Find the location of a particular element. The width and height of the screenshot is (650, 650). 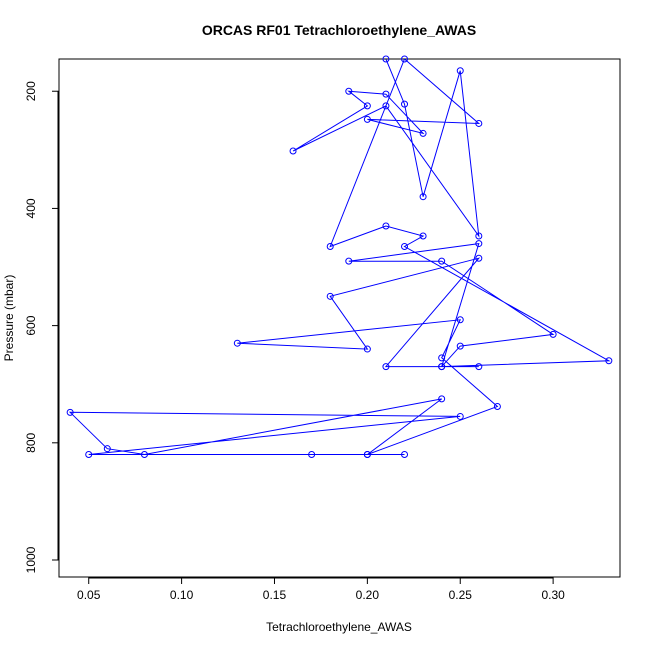

x-tick-label: 0.10 is located at coordinates (182, 595).